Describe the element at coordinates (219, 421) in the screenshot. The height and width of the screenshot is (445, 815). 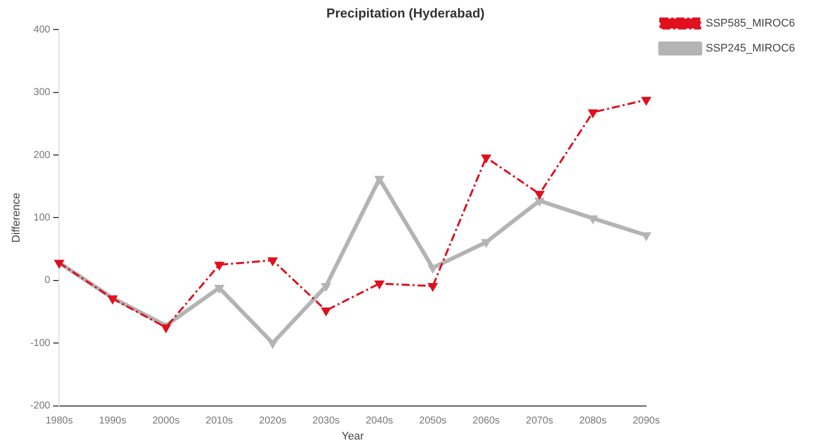
I see `x-tick-label: 2010s` at that location.